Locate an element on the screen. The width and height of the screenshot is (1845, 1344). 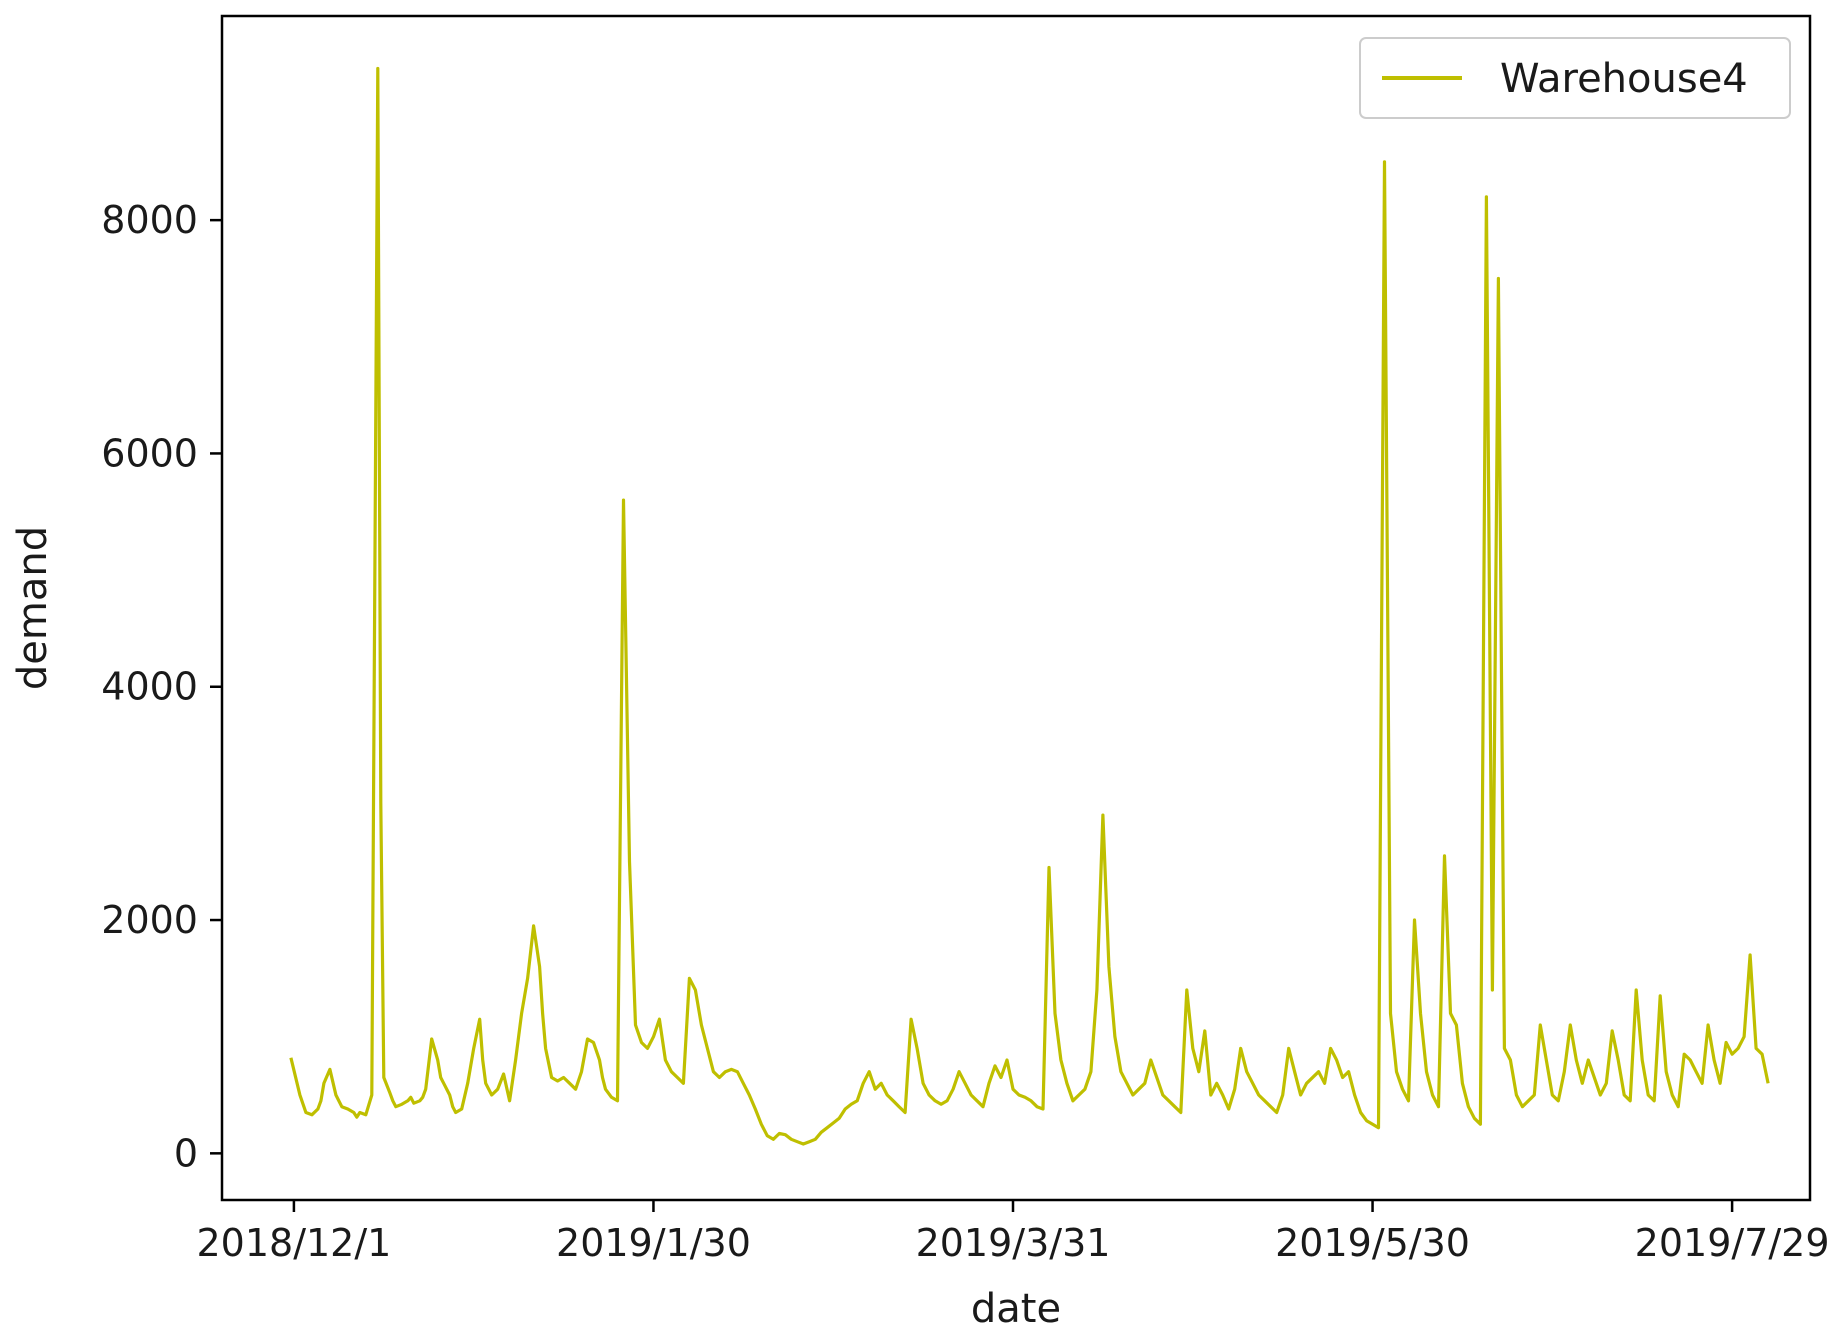
legend: Warehouse4 is located at coordinates (1575, 78).